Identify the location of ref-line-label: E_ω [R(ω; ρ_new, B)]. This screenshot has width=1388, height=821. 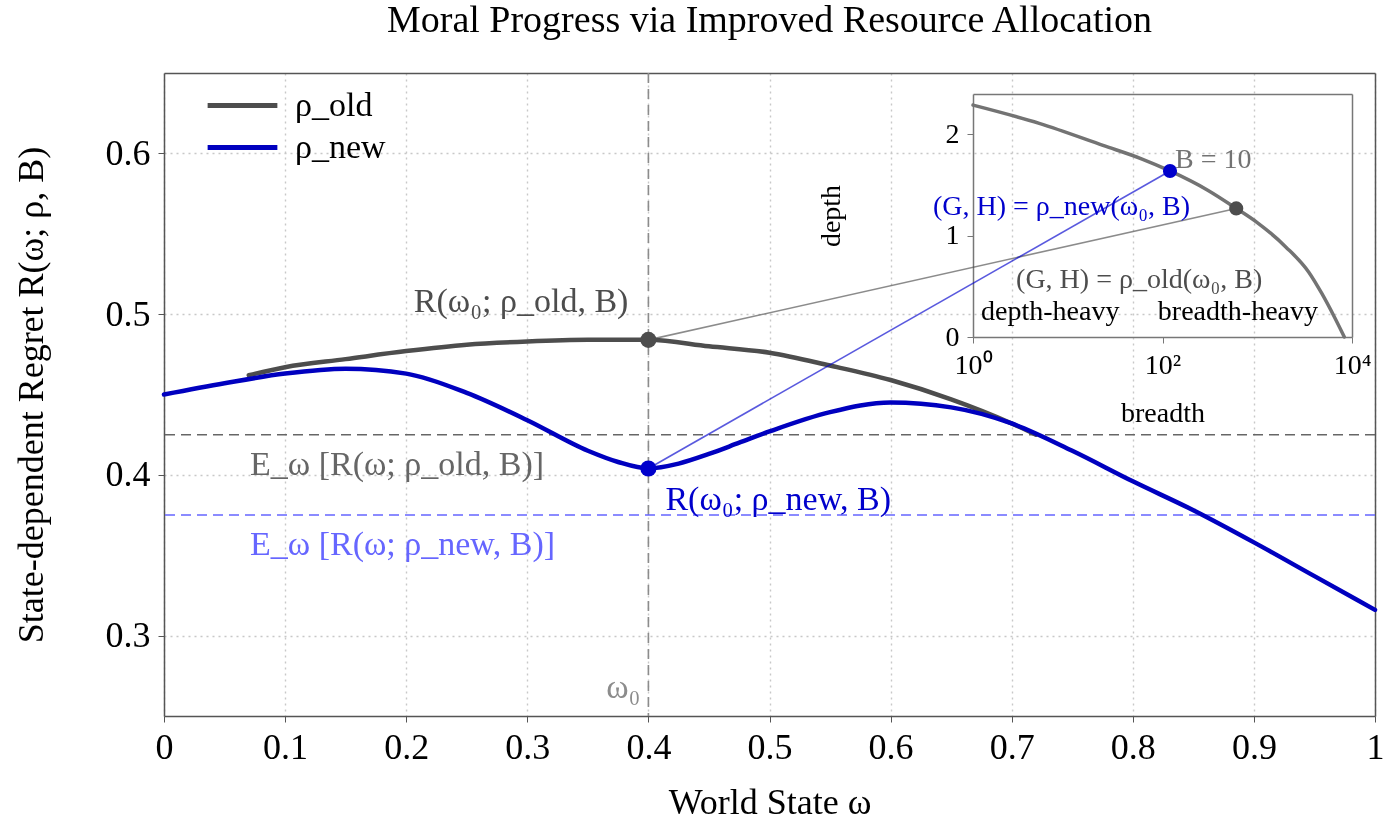
(403, 544).